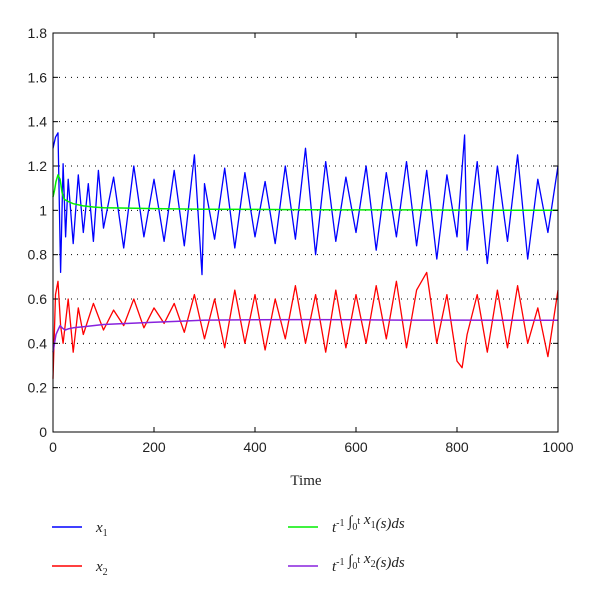 This screenshot has height=596, width=600. What do you see at coordinates (305, 193) in the screenshot?
I see `series-line-mean_x1` at bounding box center [305, 193].